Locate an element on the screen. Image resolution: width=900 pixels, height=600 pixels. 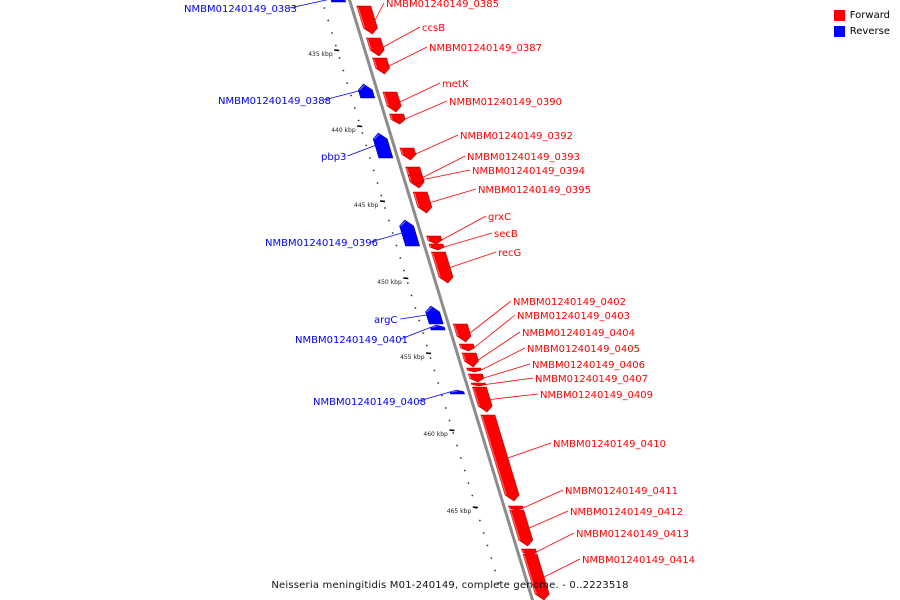
gene-label: NMBM01240149_0404 is located at coordinates (578, 333).